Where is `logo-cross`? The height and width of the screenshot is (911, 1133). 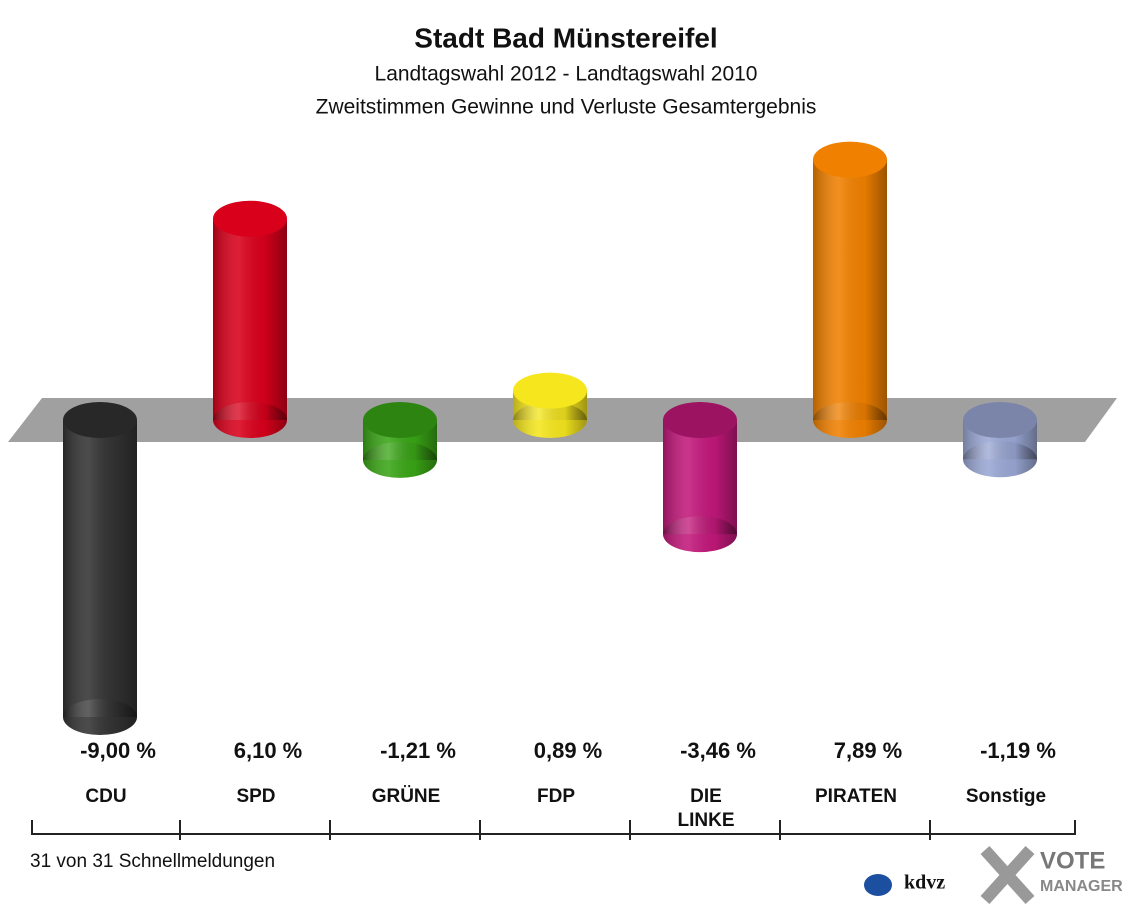
logo-cross is located at coordinates (1007, 875).